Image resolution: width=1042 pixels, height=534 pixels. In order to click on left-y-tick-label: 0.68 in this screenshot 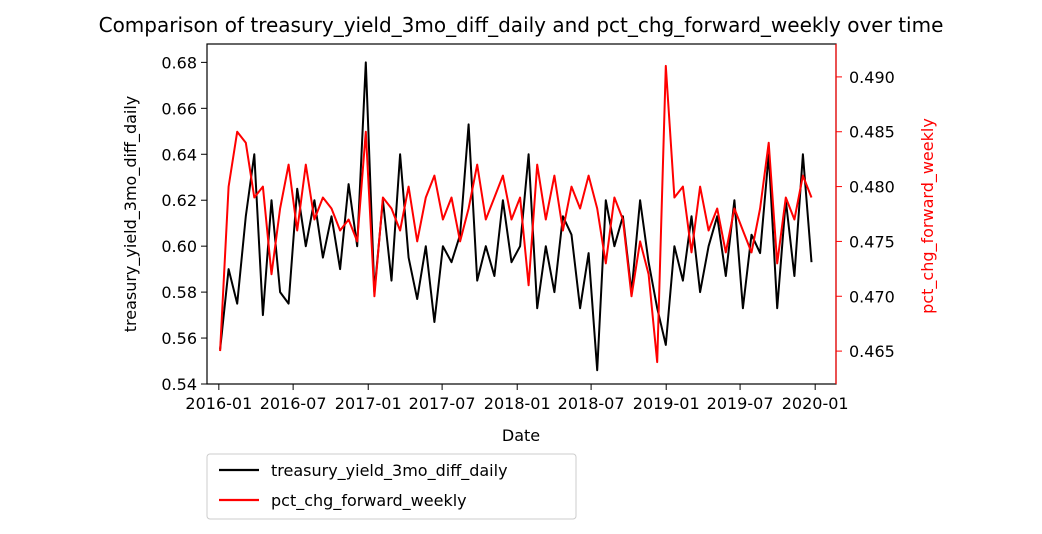, I will do `click(179, 62)`.